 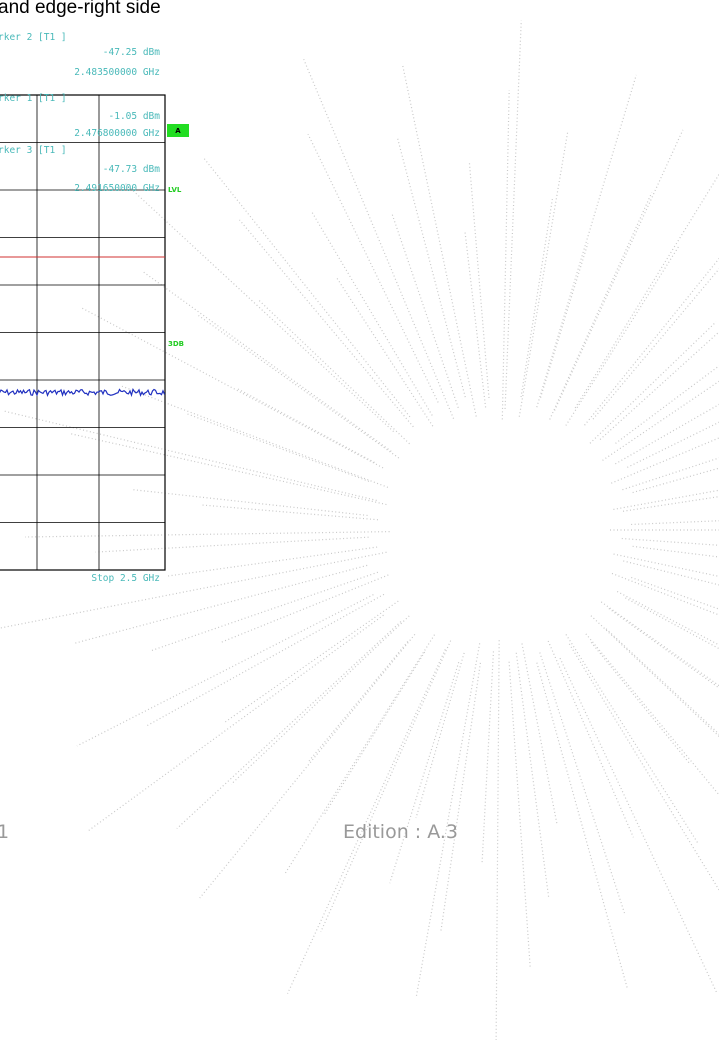 I want to click on marker-level: -47.73 dBm, so click(x=131, y=169).